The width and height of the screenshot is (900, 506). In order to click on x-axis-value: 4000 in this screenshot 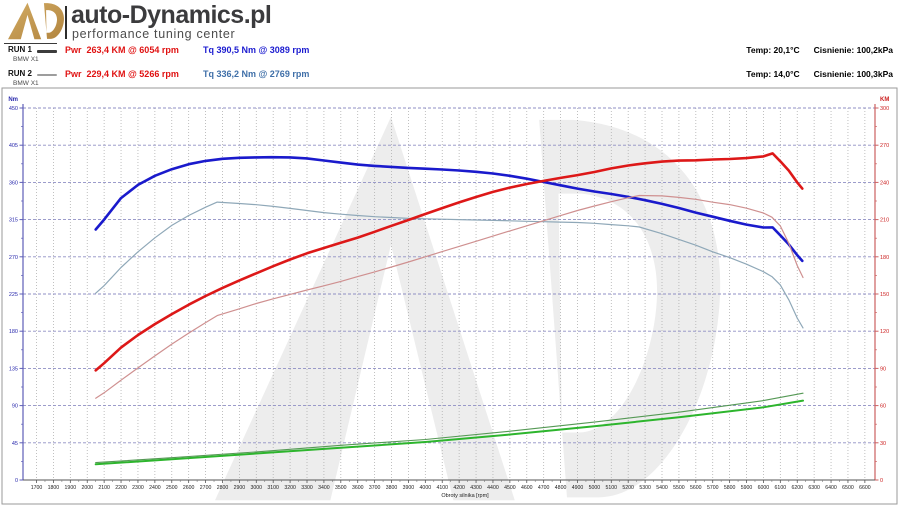, I will do `click(426, 488)`.